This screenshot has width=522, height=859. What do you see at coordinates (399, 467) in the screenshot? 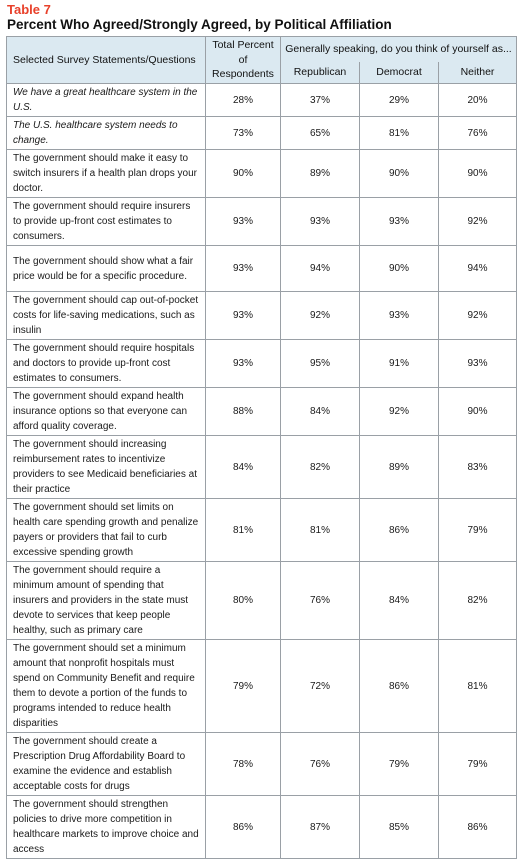
I see `democrat-cell: 89%` at bounding box center [399, 467].